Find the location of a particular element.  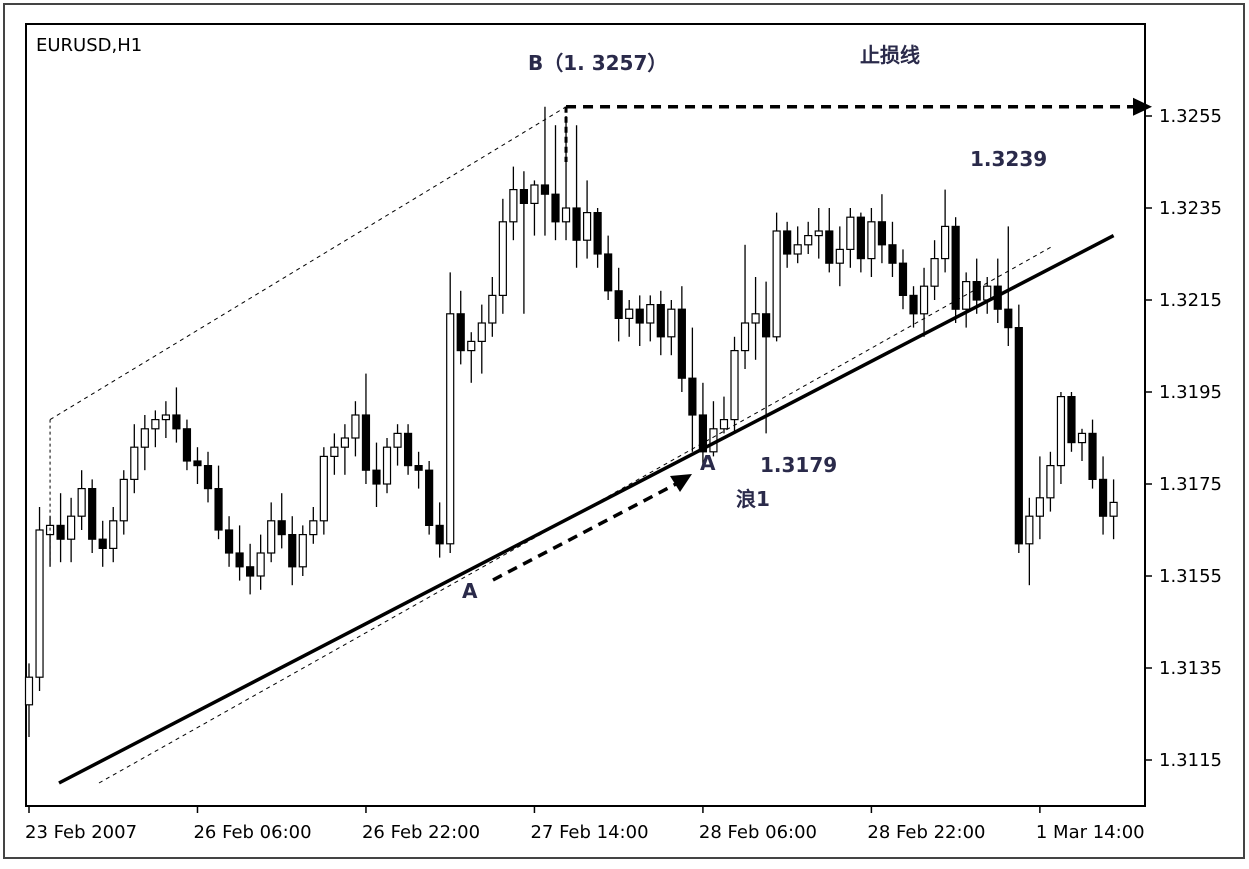

x-tick-label: 23 Feb 2007 is located at coordinates (81, 832).